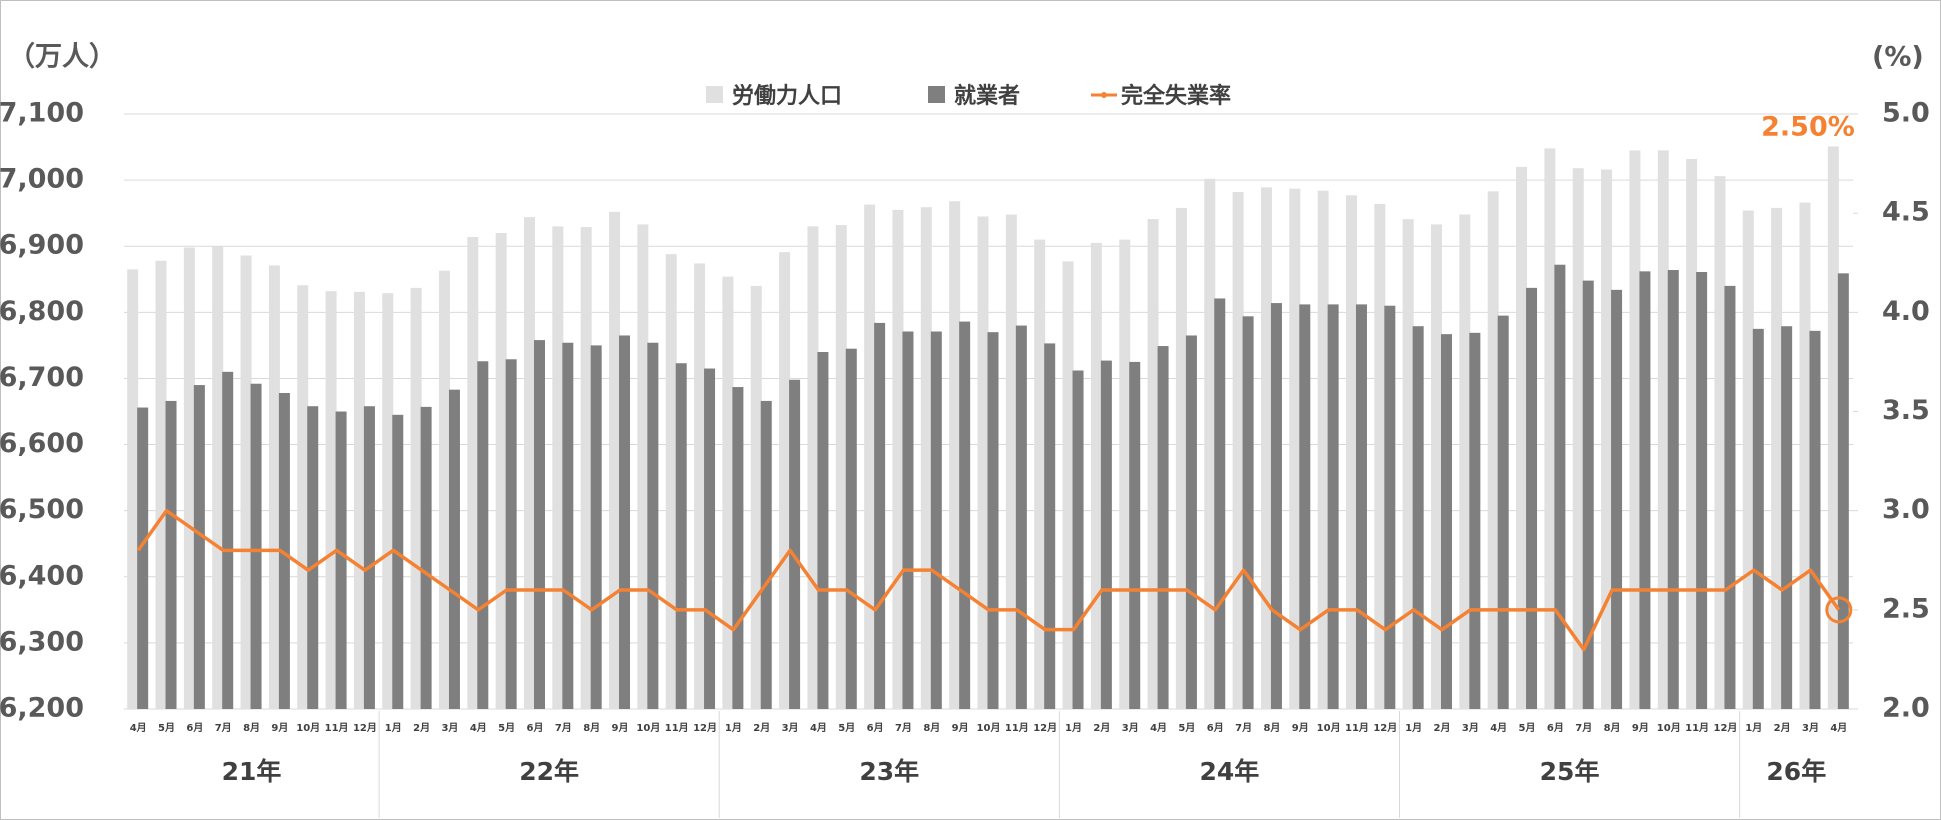  I want to click on y-tick-label: 6,800, so click(42, 311).